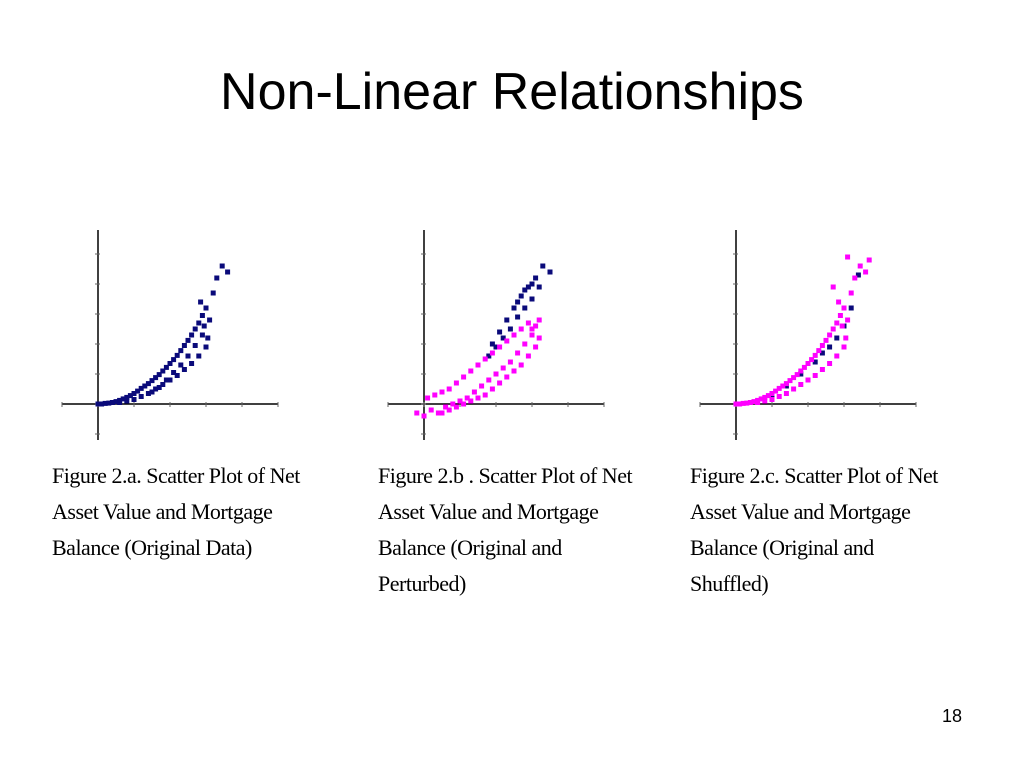 This screenshot has width=1024, height=768. Describe the element at coordinates (422, 583) in the screenshot. I see `caption-line: Perturbed)` at that location.